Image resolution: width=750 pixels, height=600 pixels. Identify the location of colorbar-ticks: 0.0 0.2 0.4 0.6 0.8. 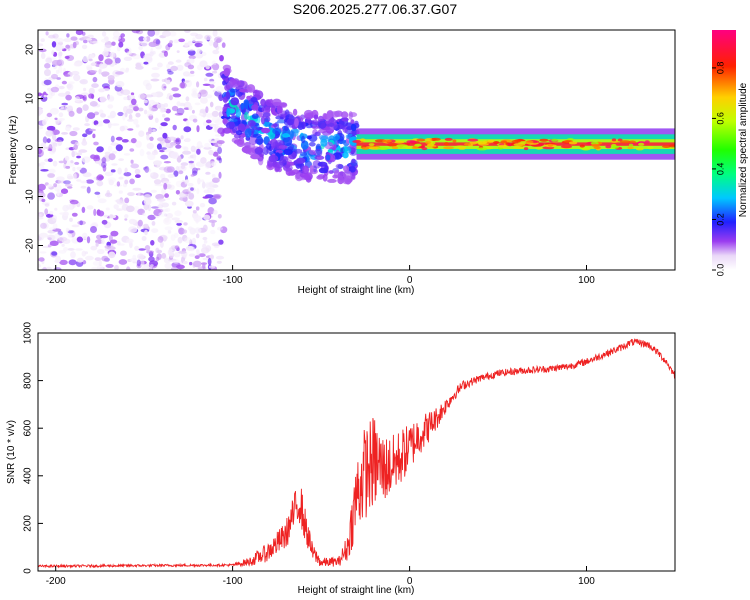
(718, 169).